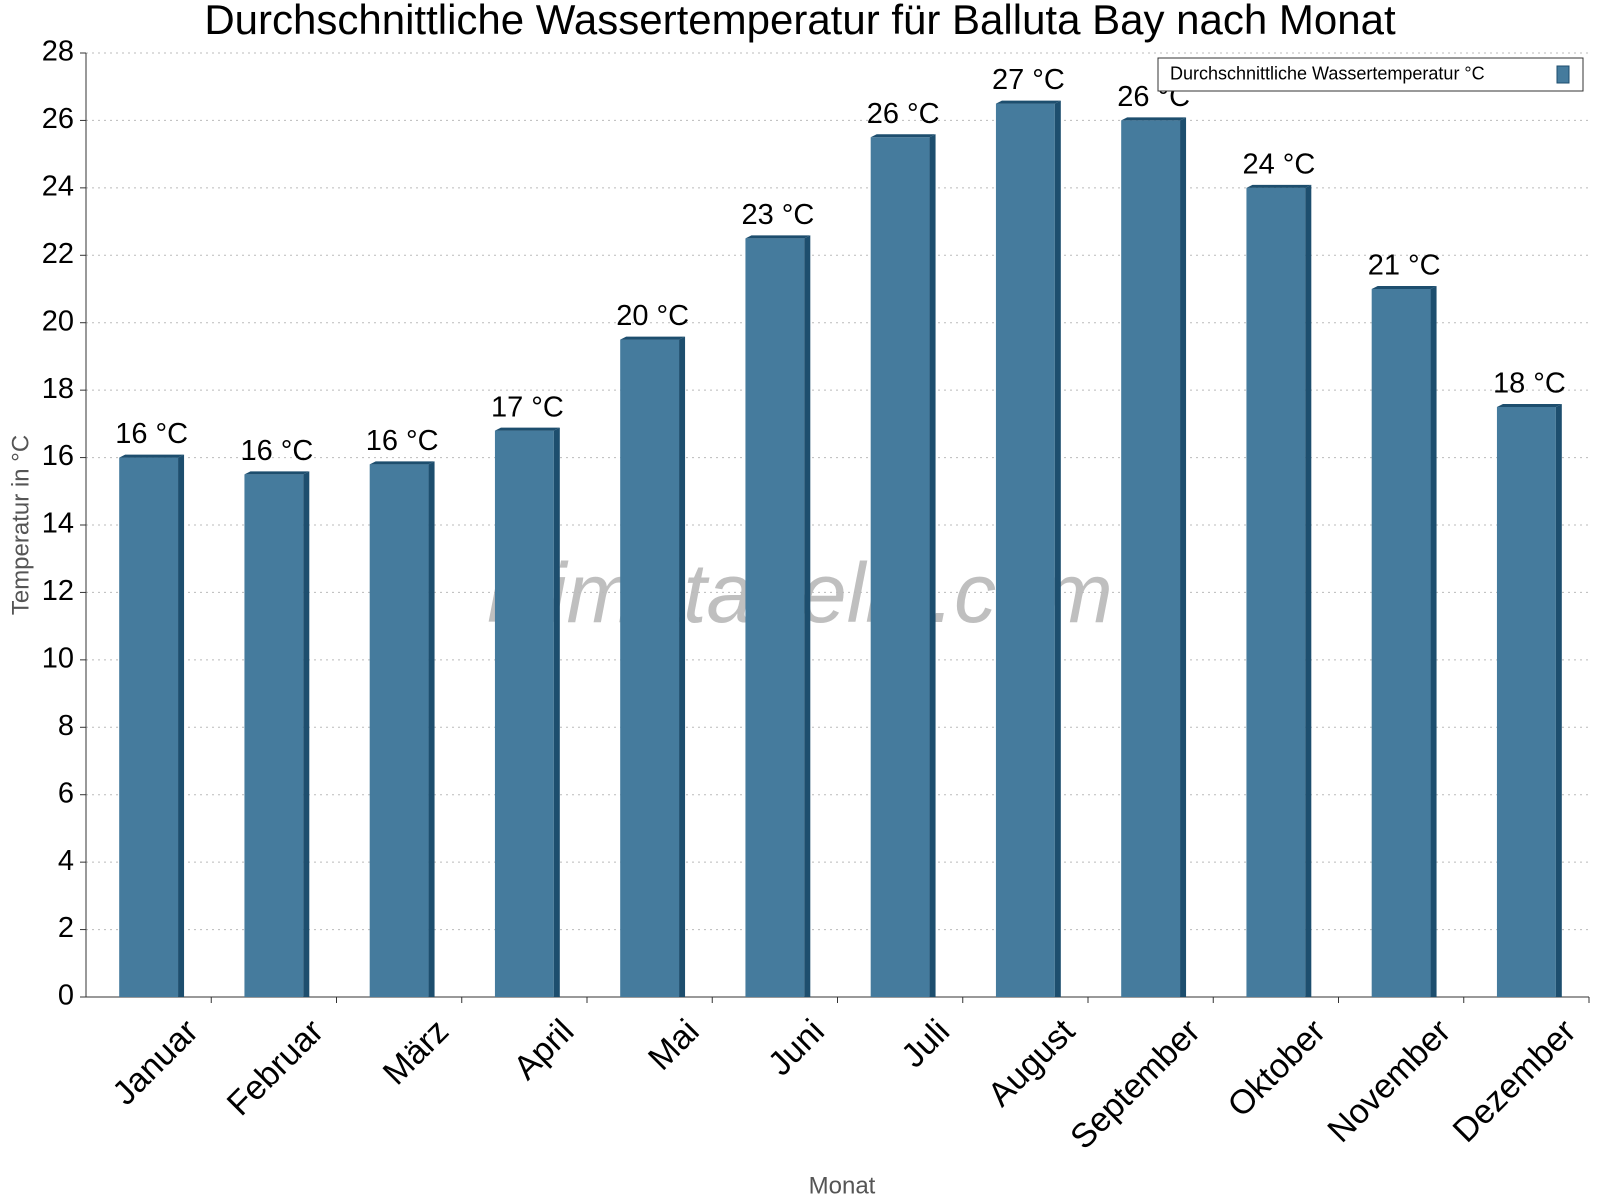 The height and width of the screenshot is (1200, 1600). Describe the element at coordinates (275, 1067) in the screenshot. I see `x-tick-label: Februar` at that location.